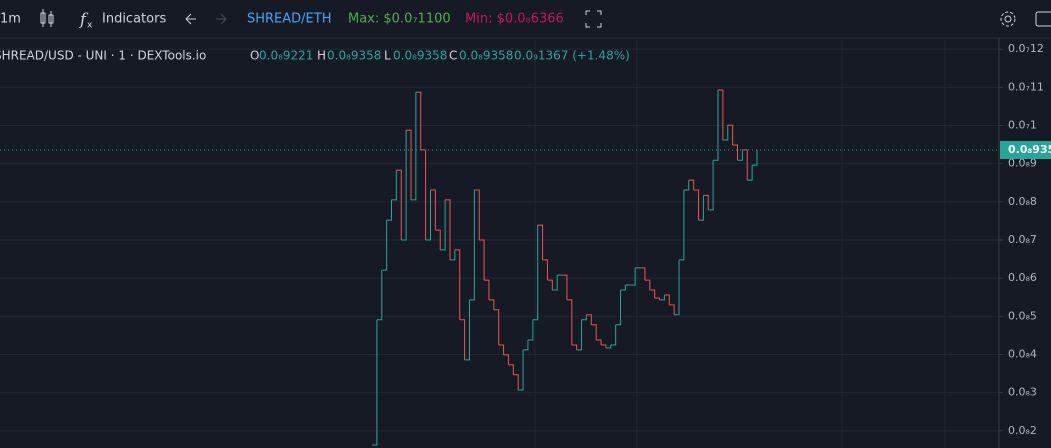  What do you see at coordinates (514, 19) in the screenshot?
I see `min-price: Min: $0.0₈6366` at bounding box center [514, 19].